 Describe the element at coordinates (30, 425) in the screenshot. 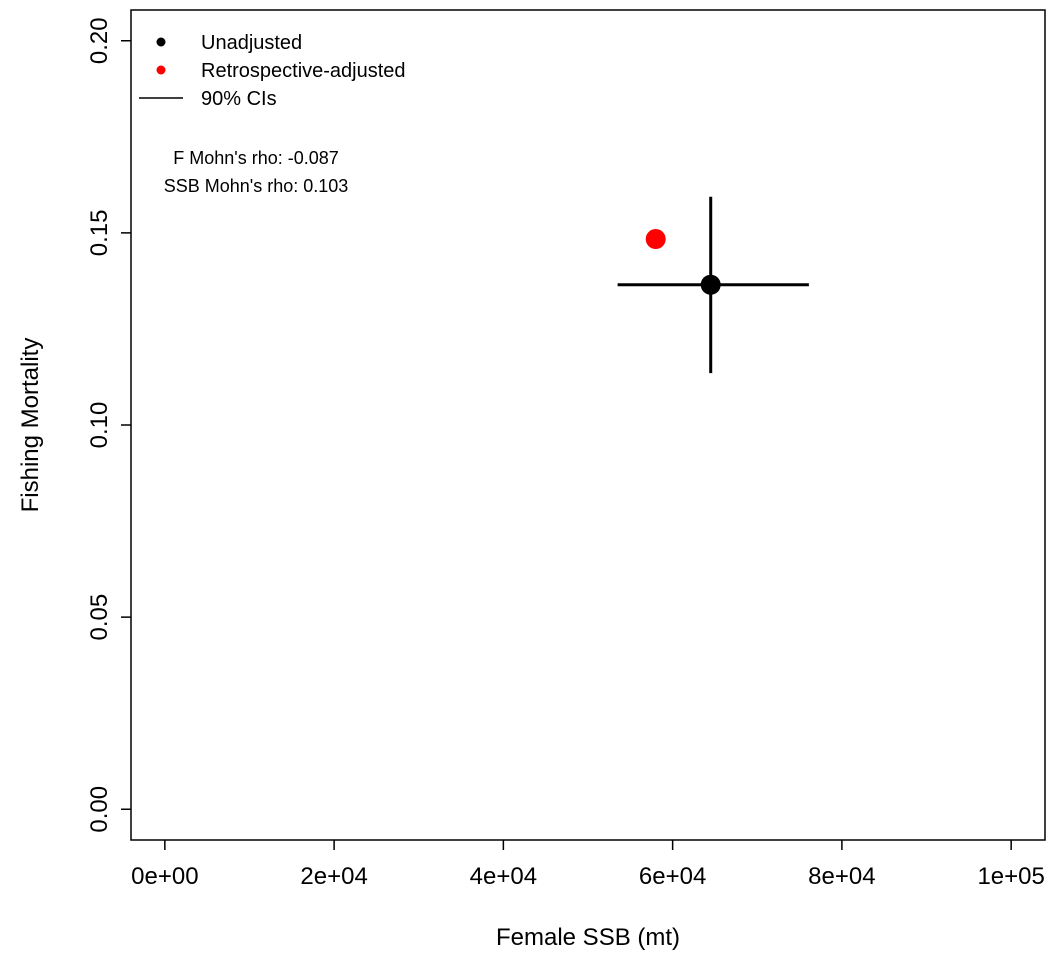

I see `y-axis-label: Fishing Mortality` at that location.